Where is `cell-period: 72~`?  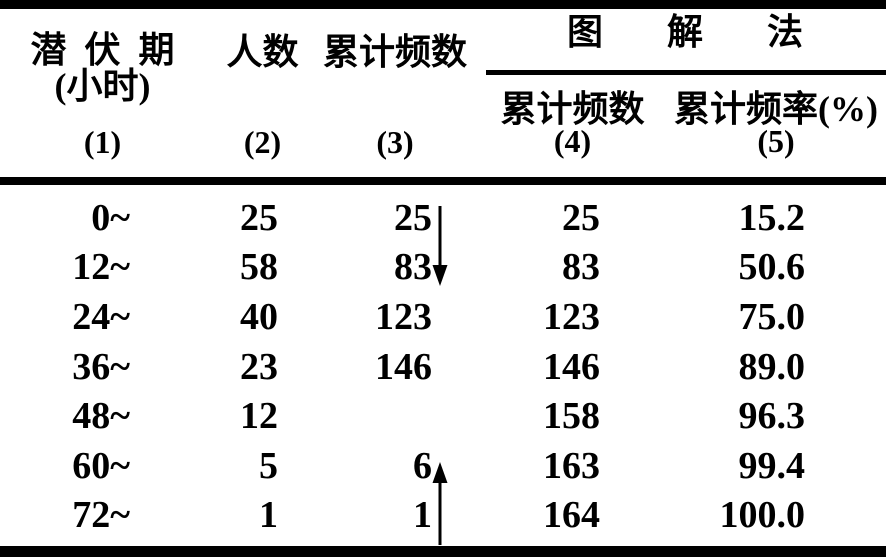 cell-period: 72~ is located at coordinates (101, 515).